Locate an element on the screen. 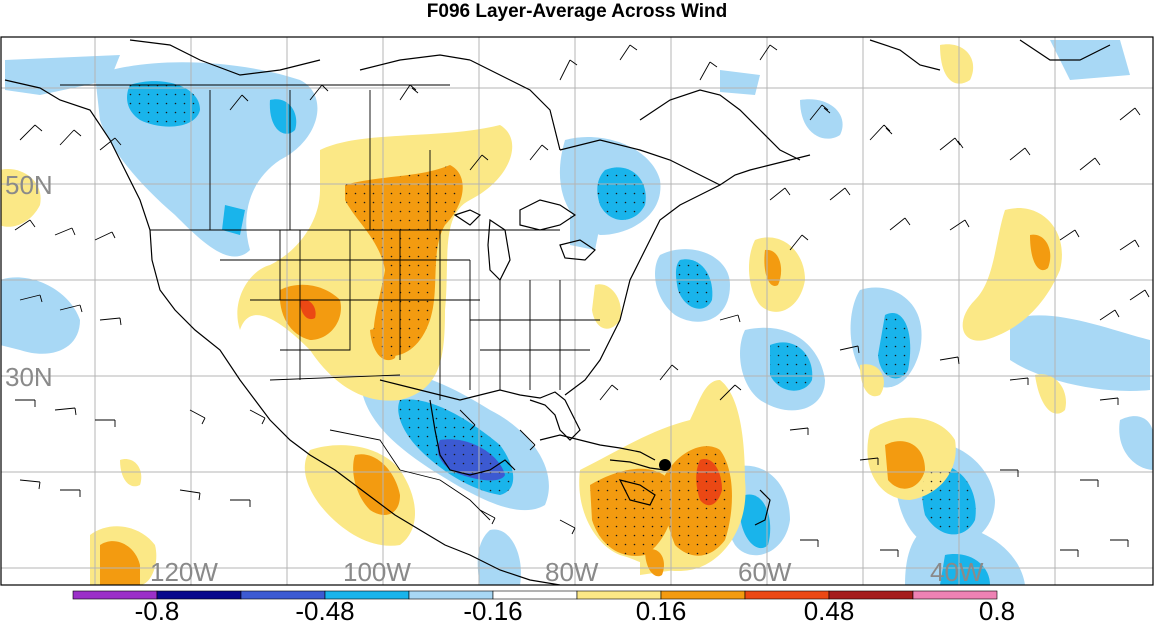  colorbar-label: 0.16 is located at coordinates (661, 609).